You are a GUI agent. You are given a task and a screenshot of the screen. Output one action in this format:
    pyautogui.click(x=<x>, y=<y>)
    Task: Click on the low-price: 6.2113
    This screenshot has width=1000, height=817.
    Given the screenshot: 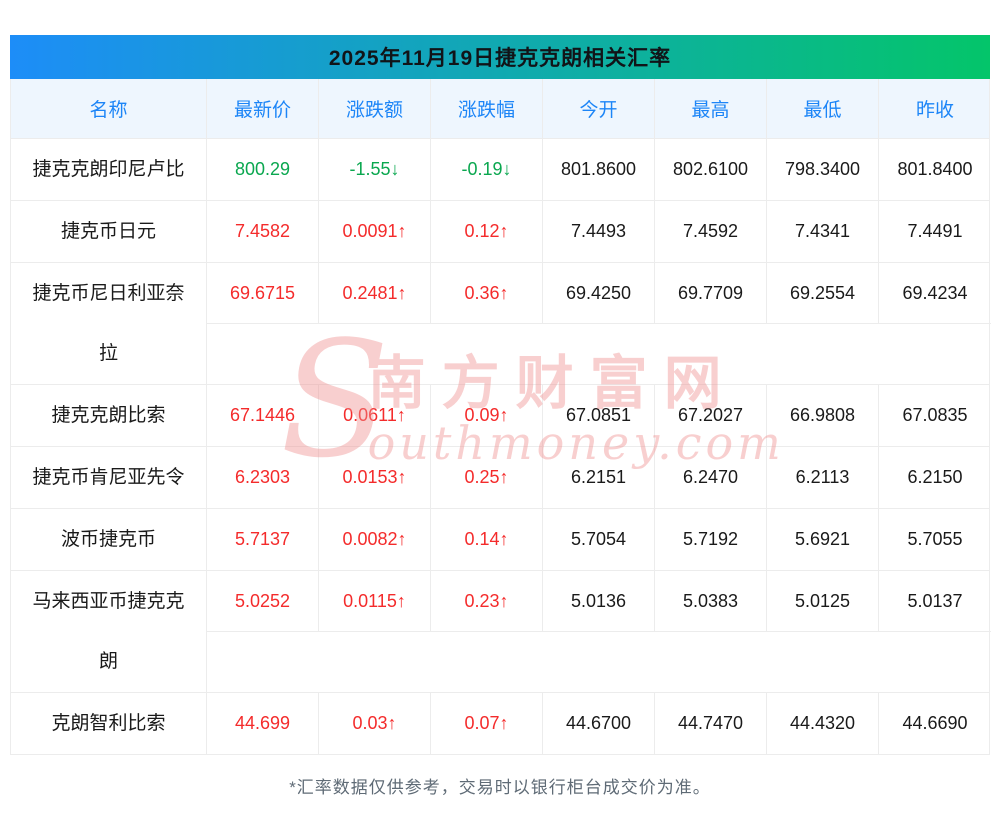 What is the action you would take?
    pyautogui.click(x=823, y=477)
    